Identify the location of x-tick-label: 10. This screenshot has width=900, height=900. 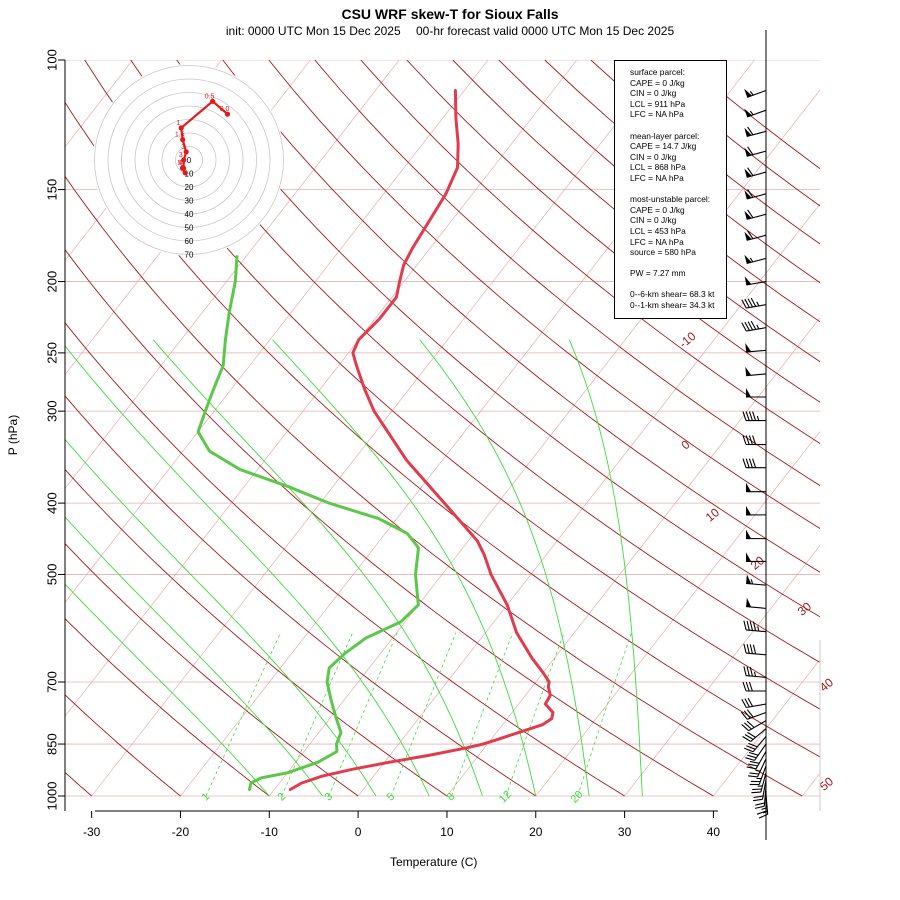
(447, 832).